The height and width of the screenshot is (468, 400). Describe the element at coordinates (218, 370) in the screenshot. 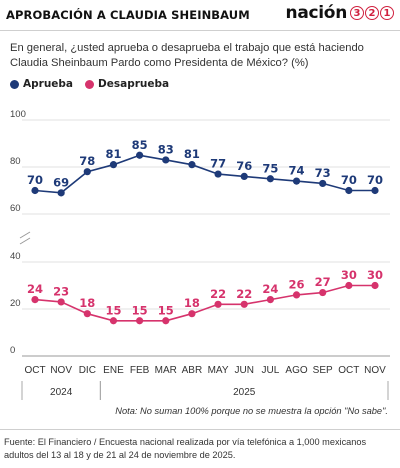

I see `x-tick-label: MAY` at that location.